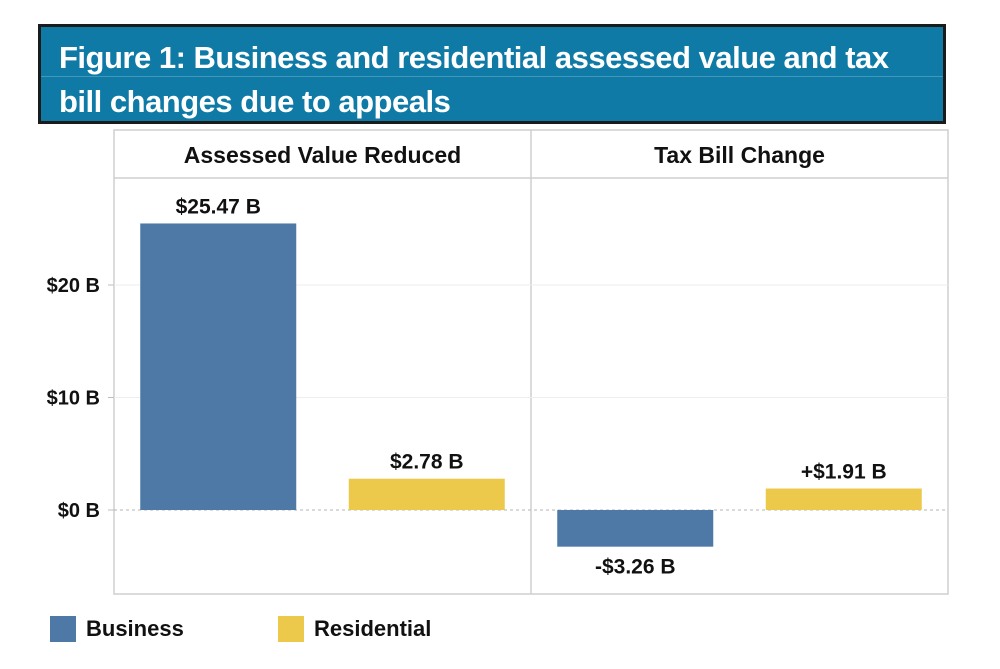 This screenshot has height=669, width=1000. I want to click on legend-swatch-business, so click(63, 629).